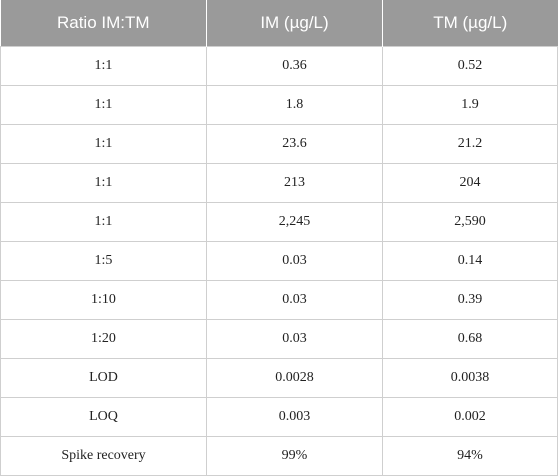  Describe the element at coordinates (470, 339) in the screenshot. I see `cell-tm: 0.68` at that location.